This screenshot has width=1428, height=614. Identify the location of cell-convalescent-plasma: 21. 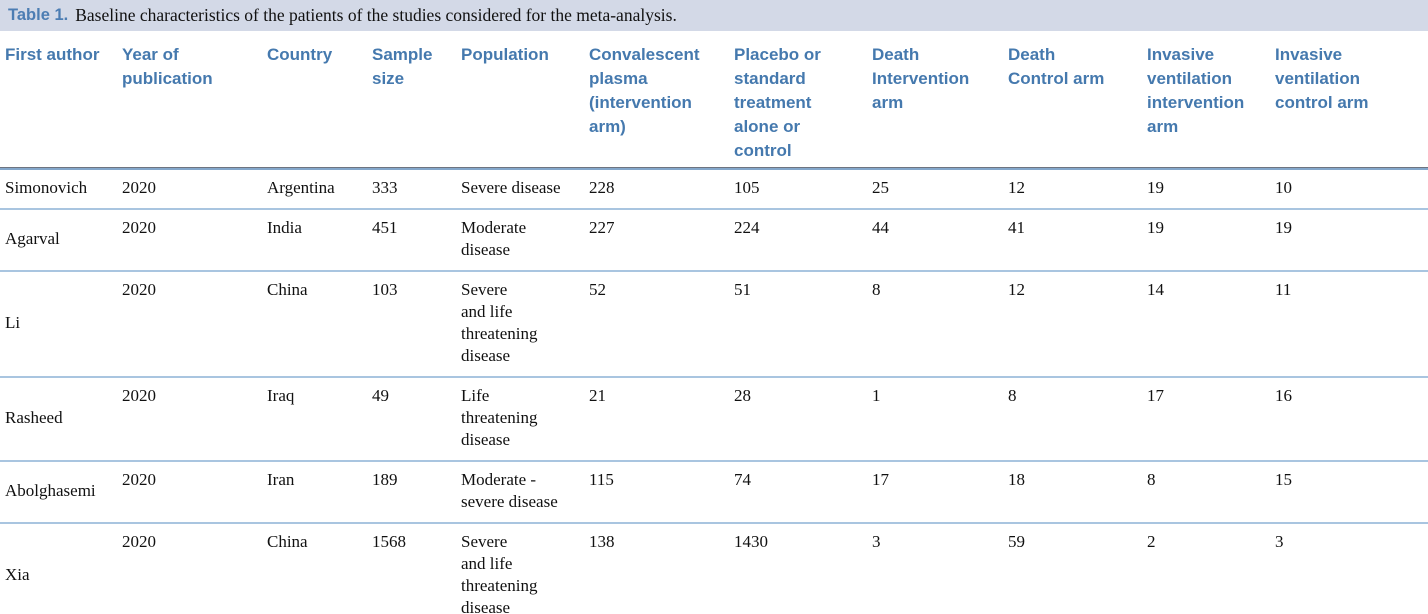
(661, 420).